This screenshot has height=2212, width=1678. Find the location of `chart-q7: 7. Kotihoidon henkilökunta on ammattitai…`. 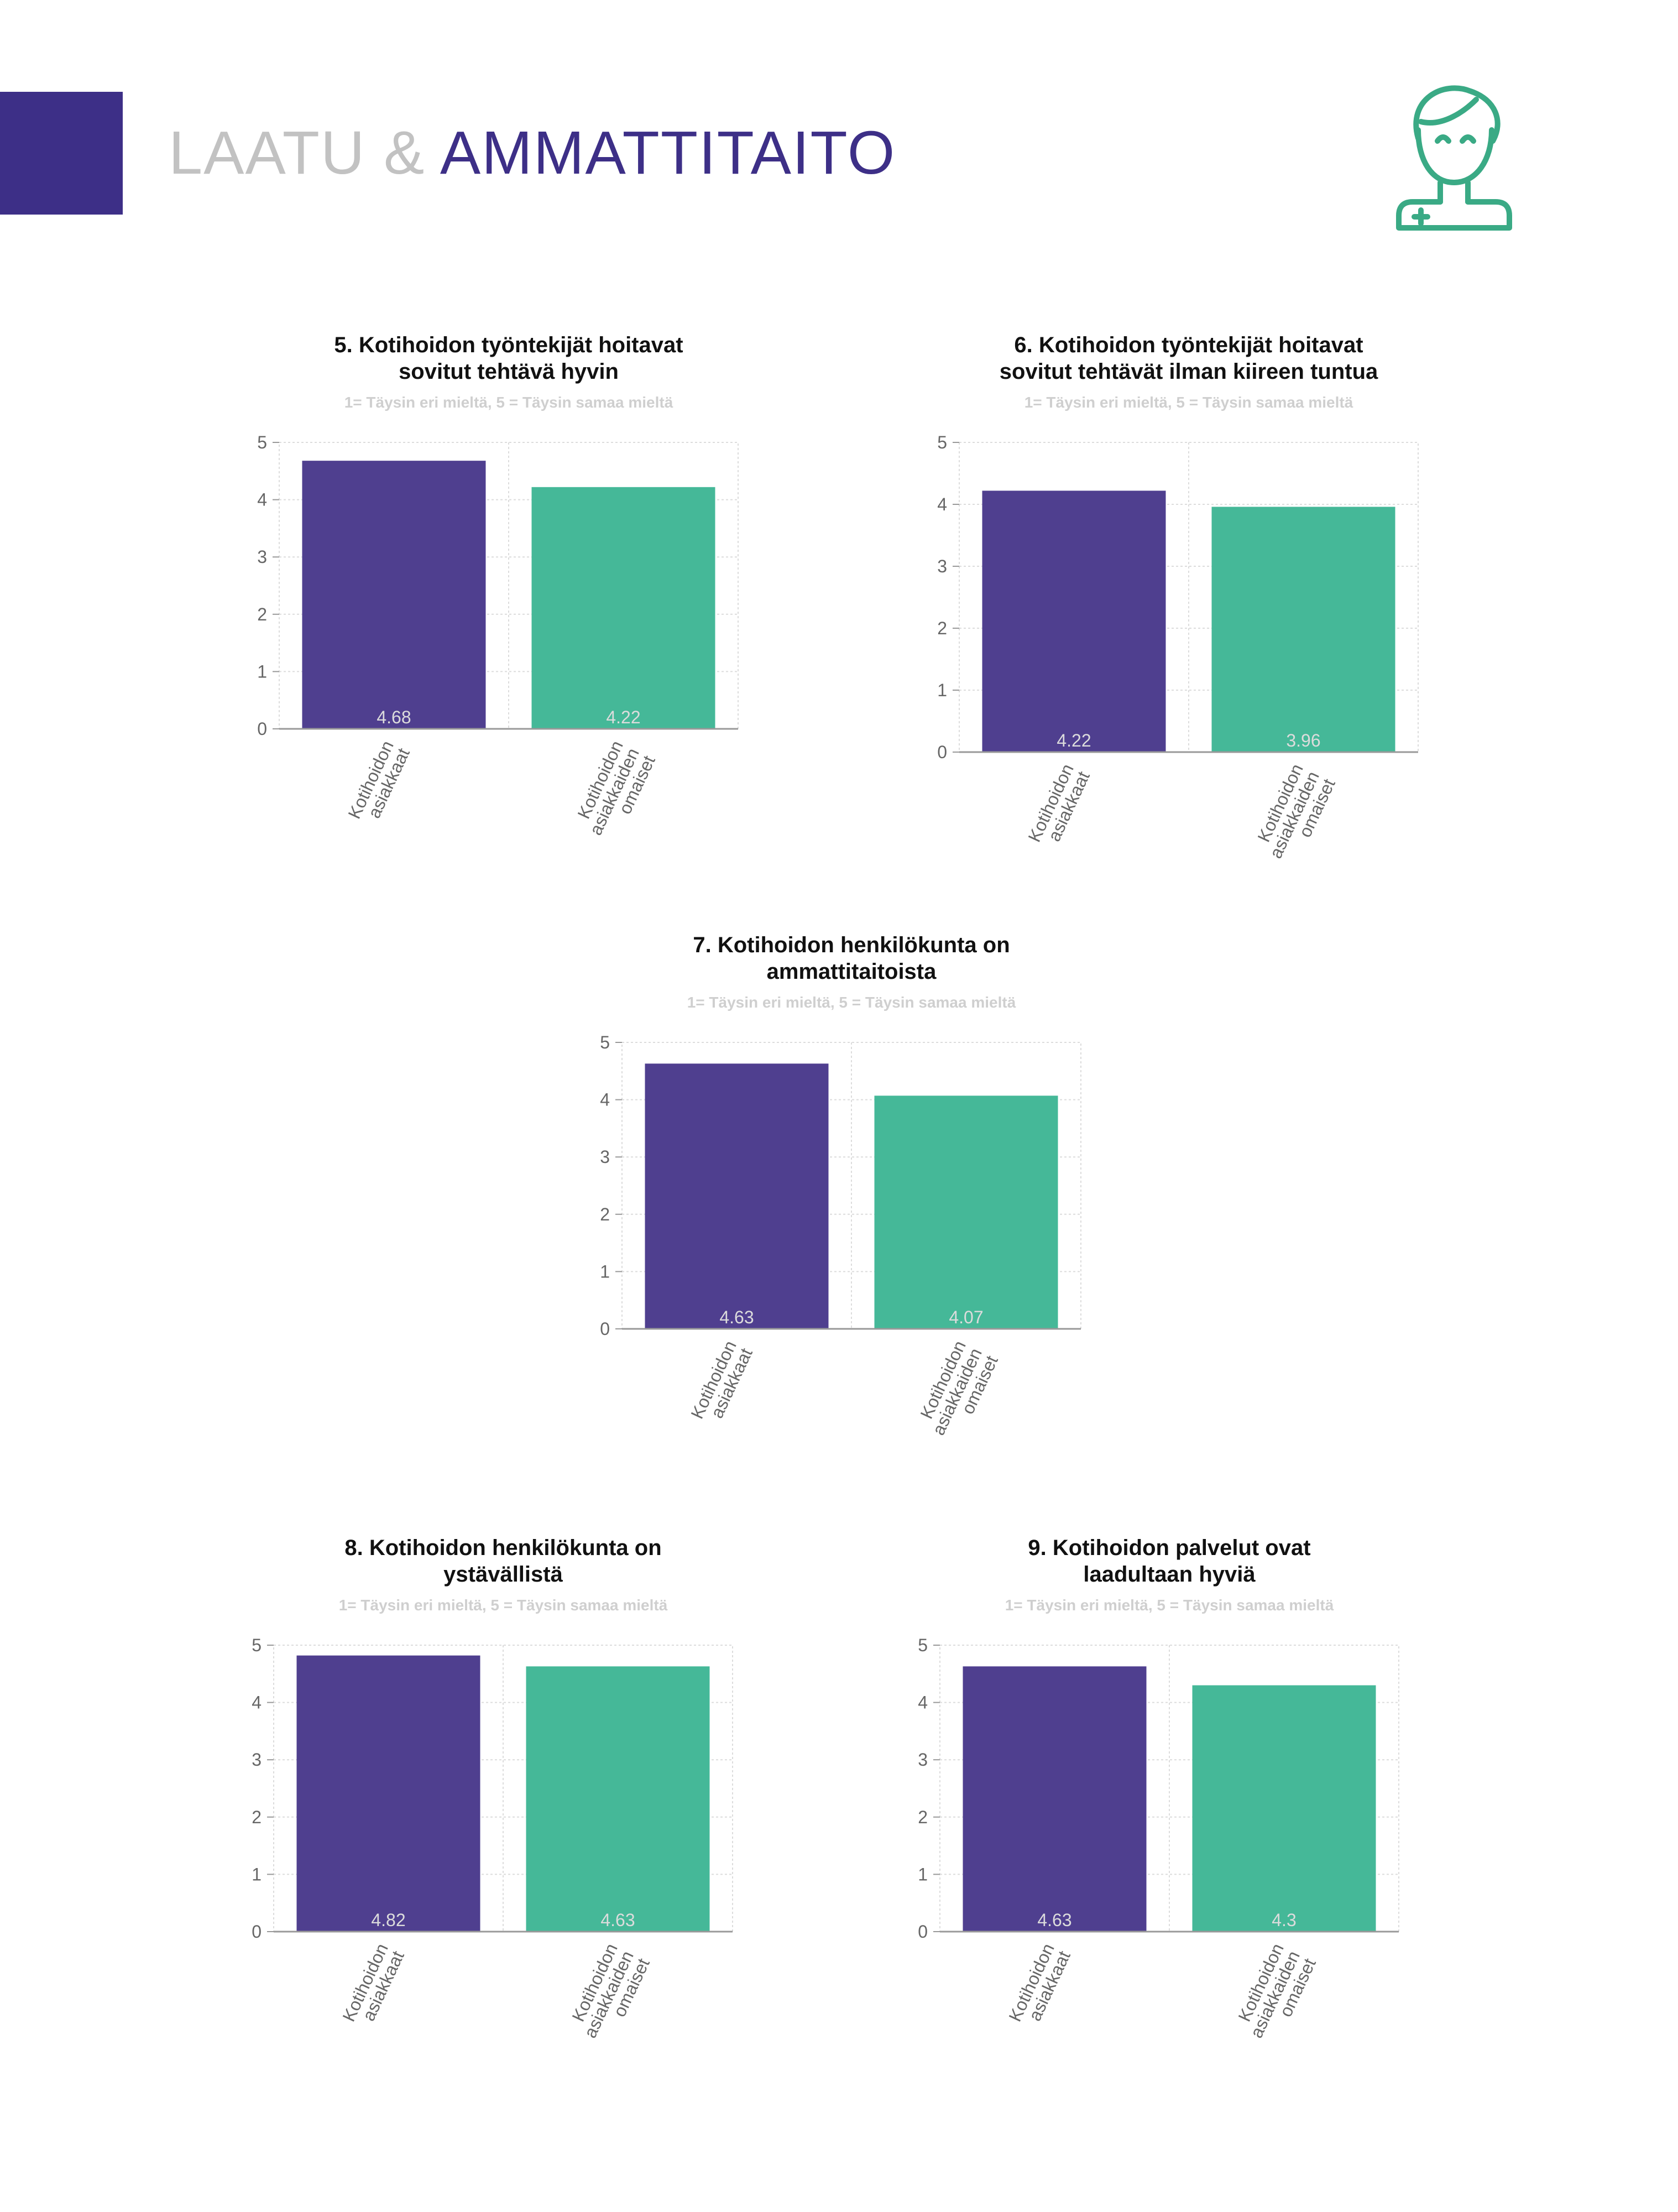

chart-q7: 7. Kotihoidon henkilökunta on ammattitai… is located at coordinates (850, 1209).